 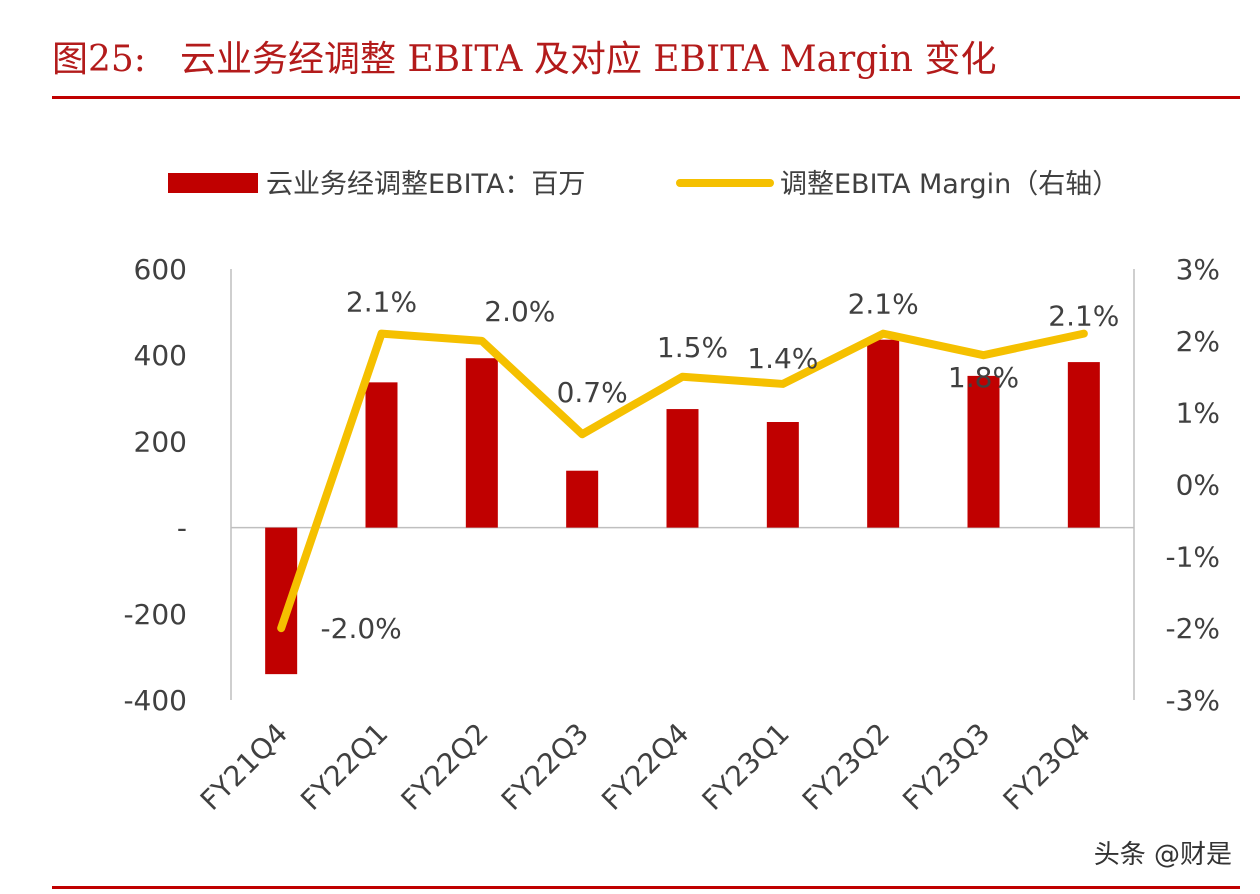 I want to click on y-right-tick-label: -2%, so click(x=1192, y=628).